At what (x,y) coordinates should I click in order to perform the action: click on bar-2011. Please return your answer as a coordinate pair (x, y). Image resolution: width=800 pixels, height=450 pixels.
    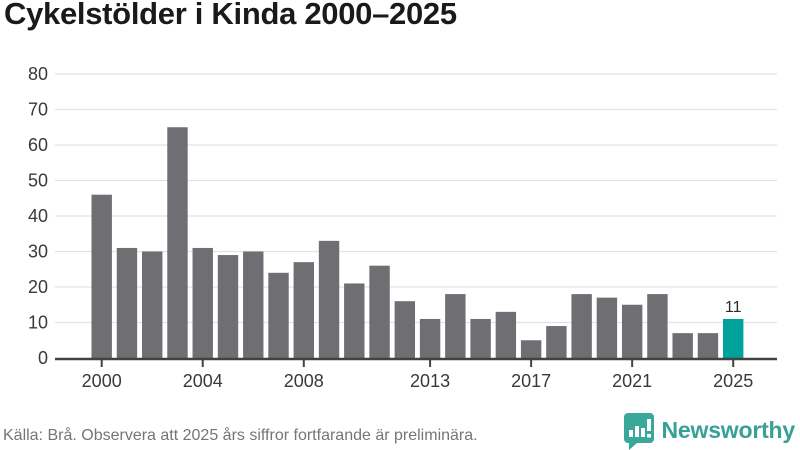
    Looking at the image, I should click on (379, 311).